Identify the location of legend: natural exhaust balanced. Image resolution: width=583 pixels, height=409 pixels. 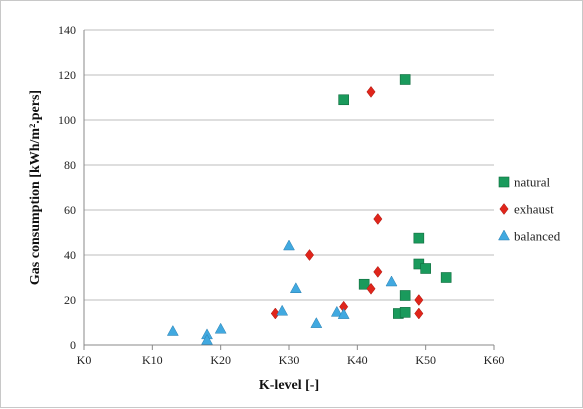
(529, 209).